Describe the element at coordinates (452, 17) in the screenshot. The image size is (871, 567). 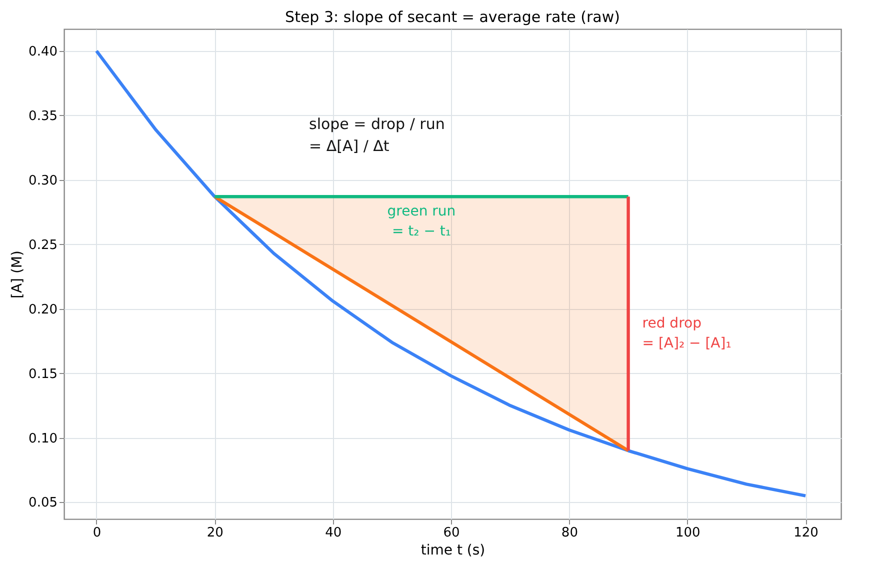
I see `chart-title: Step 3: slope of secant = average rate (raw)` at that location.